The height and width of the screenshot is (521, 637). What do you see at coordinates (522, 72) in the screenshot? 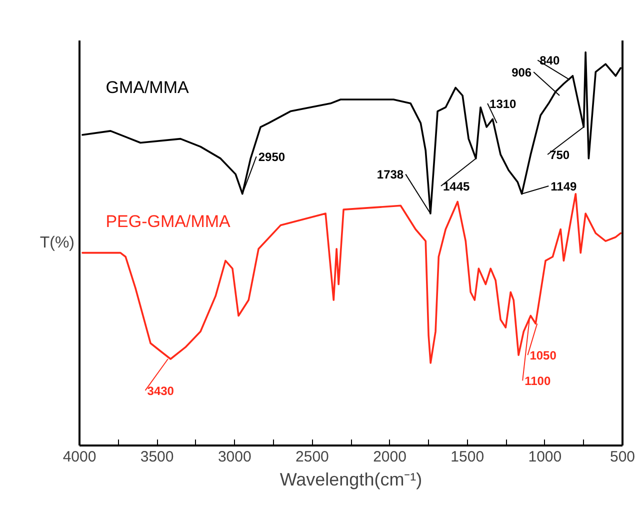
I see `annotation: 906` at bounding box center [522, 72].